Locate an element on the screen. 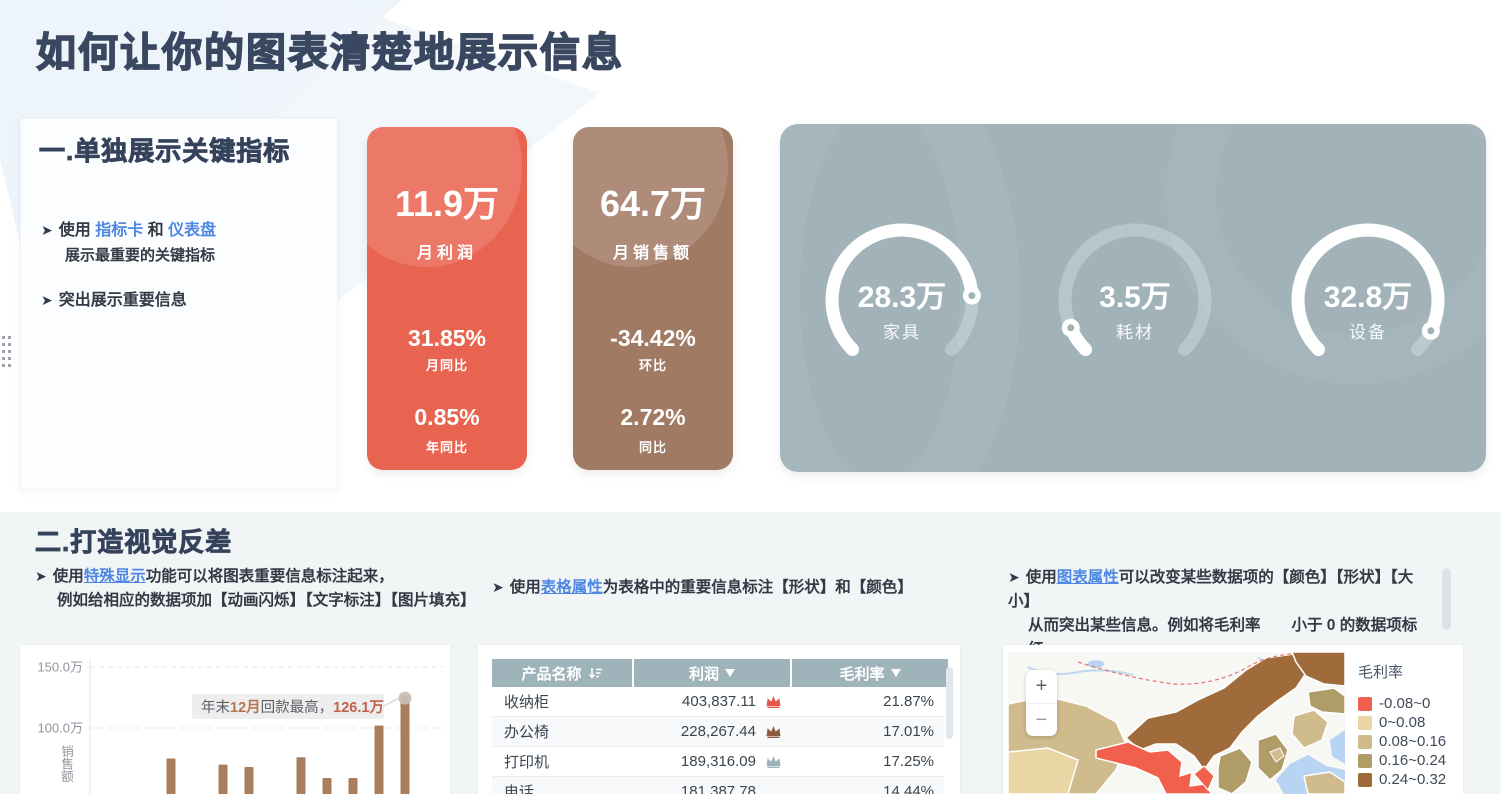 The width and height of the screenshot is (1501, 794). kpi-card-profit: 11.9万 月利润 31.85% 月同比 0.85% 年同比 is located at coordinates (447, 298).